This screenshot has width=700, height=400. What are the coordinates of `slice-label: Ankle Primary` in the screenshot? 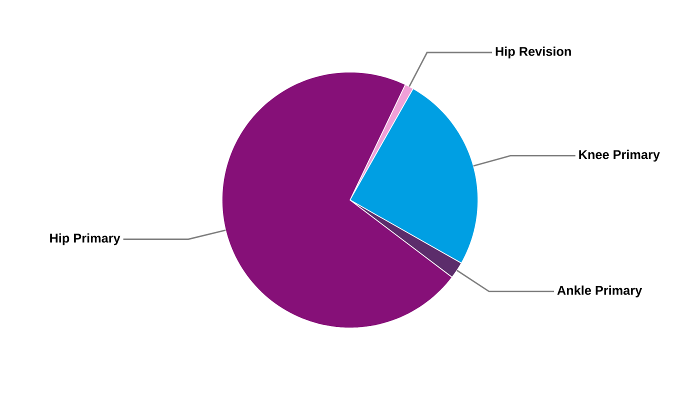 It's located at (599, 292).